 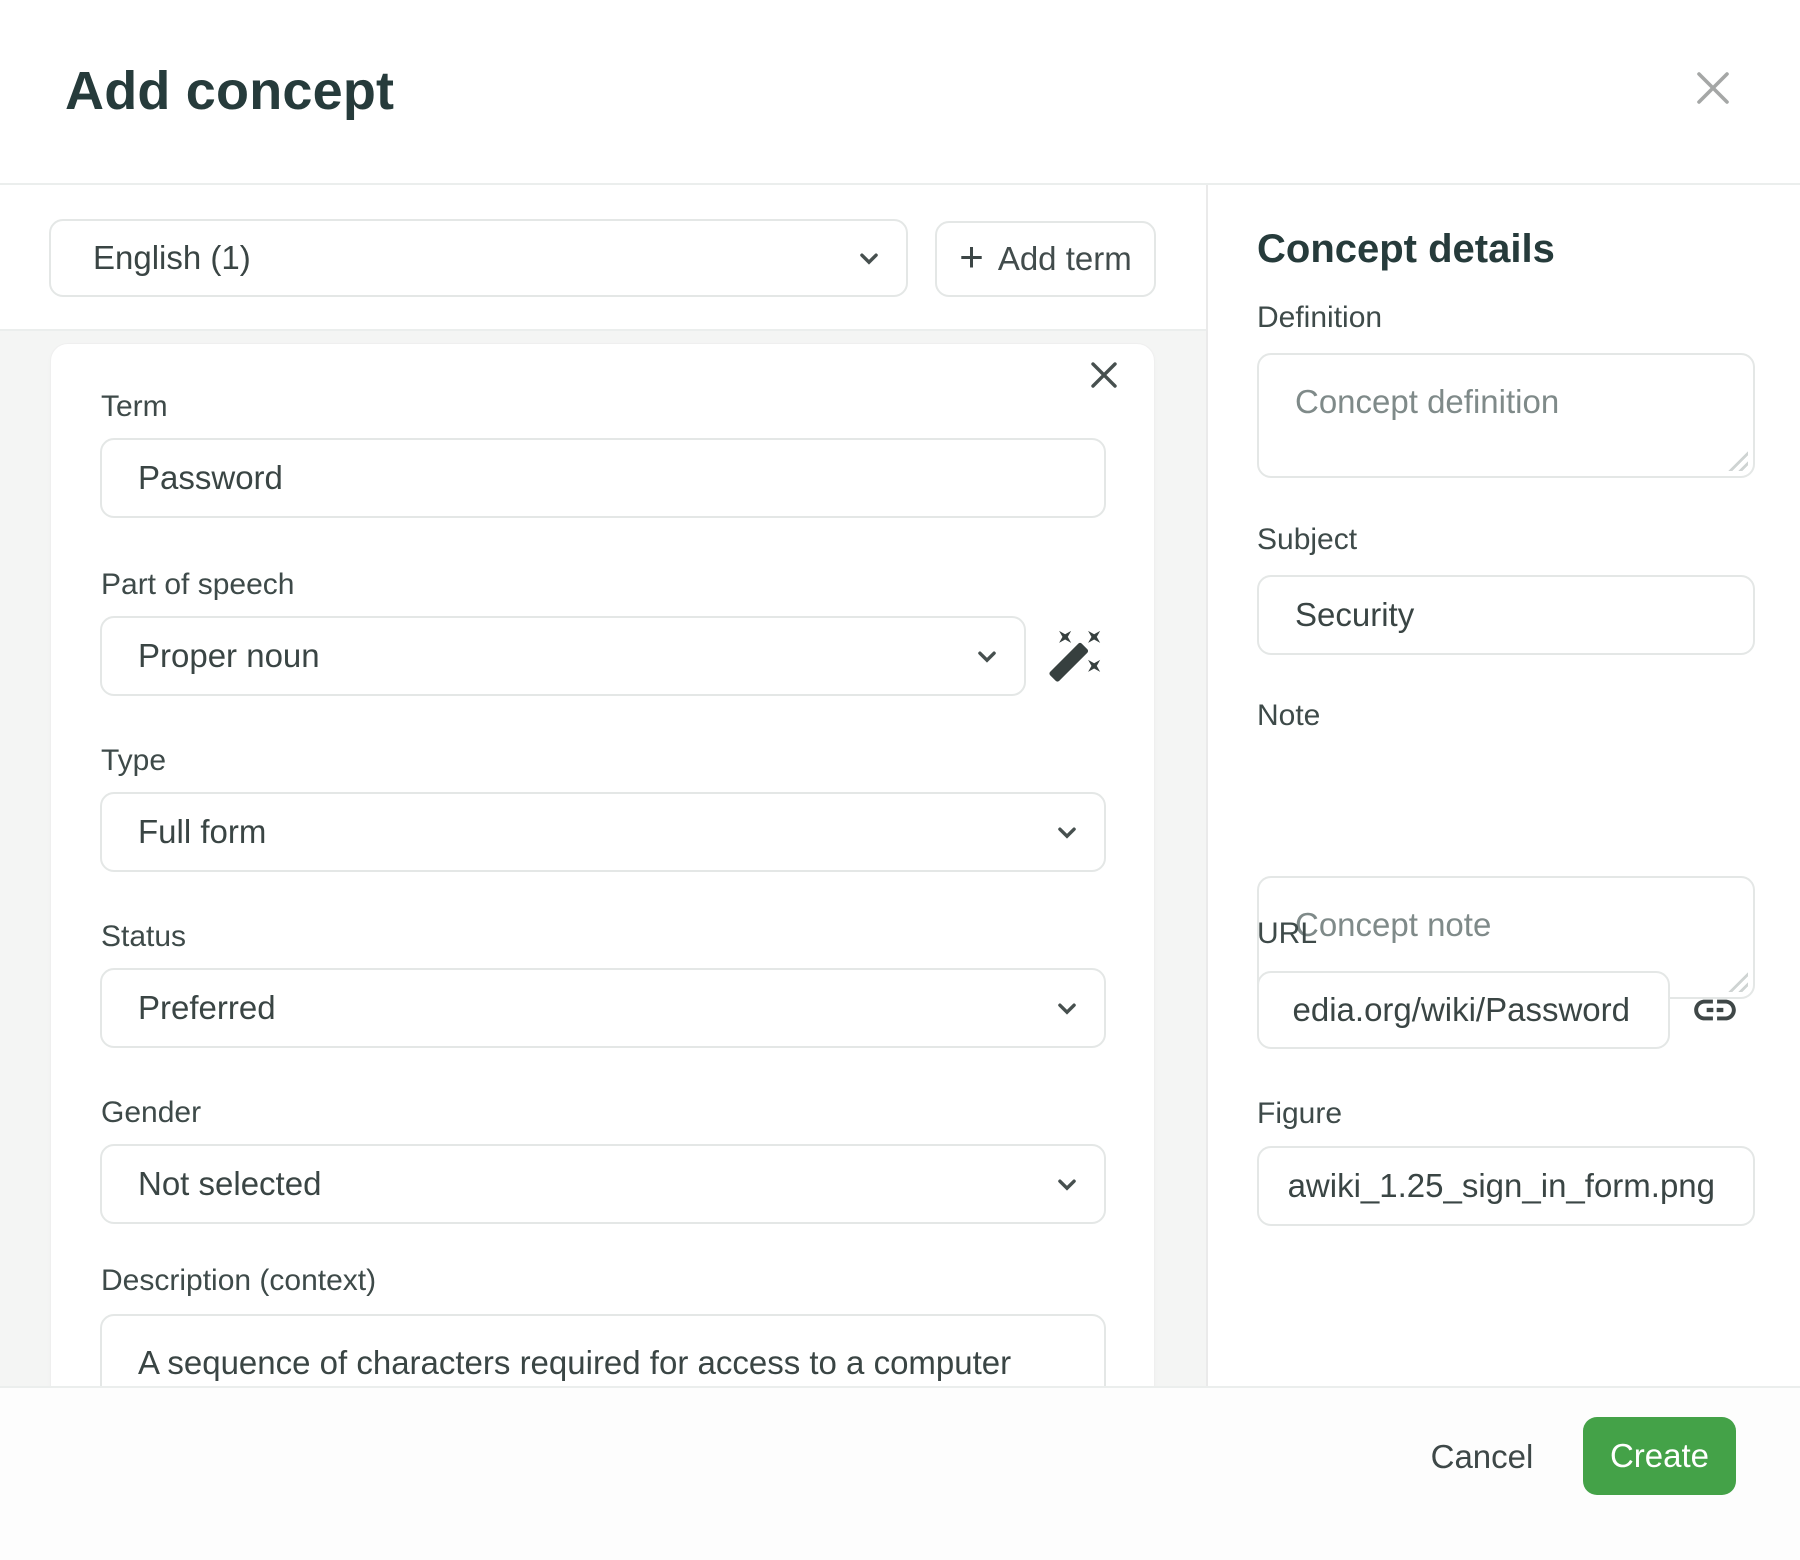 What do you see at coordinates (198, 584) in the screenshot?
I see `part-of-speech-label: Part of speech` at bounding box center [198, 584].